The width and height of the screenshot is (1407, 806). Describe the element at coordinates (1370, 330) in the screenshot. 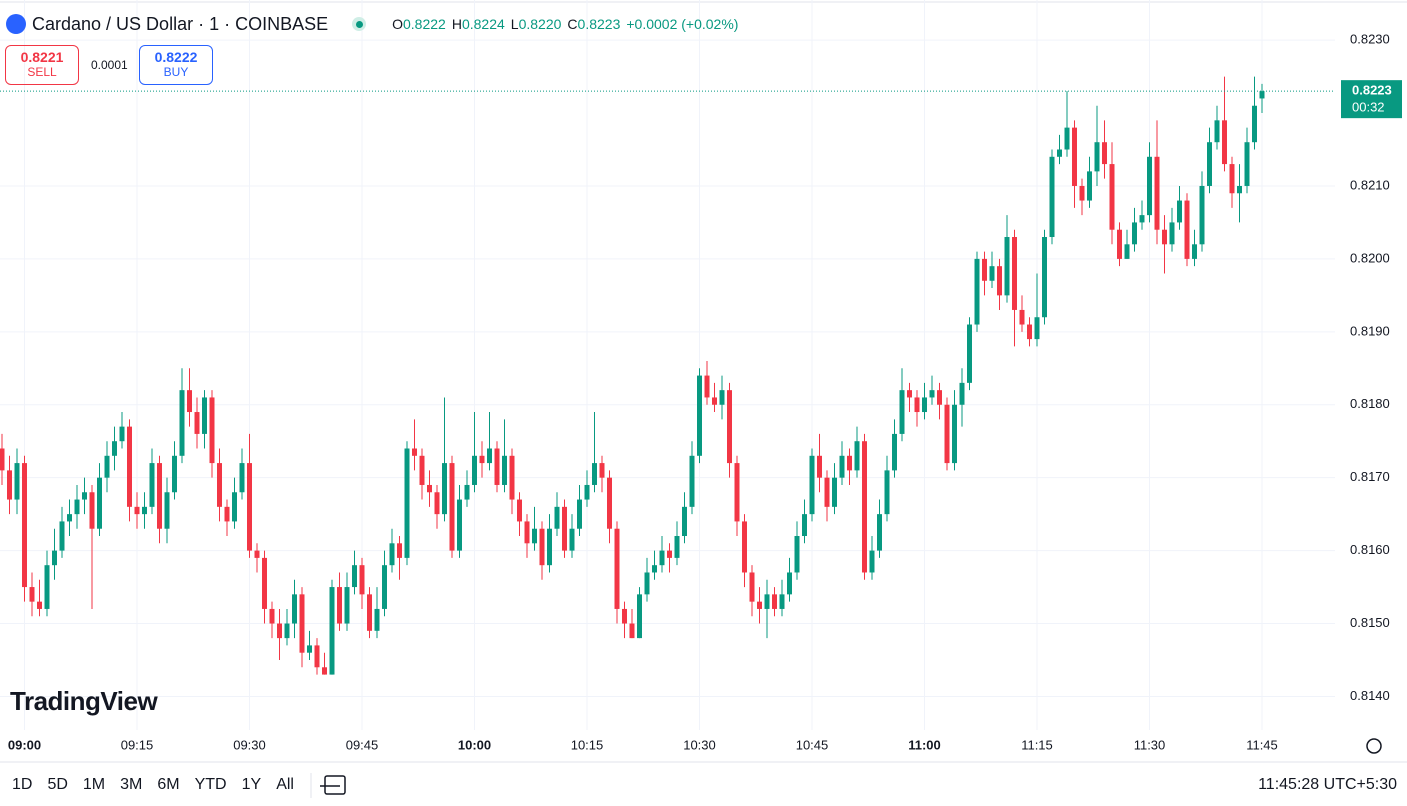

I see `y-tick-label: 0.8190` at that location.